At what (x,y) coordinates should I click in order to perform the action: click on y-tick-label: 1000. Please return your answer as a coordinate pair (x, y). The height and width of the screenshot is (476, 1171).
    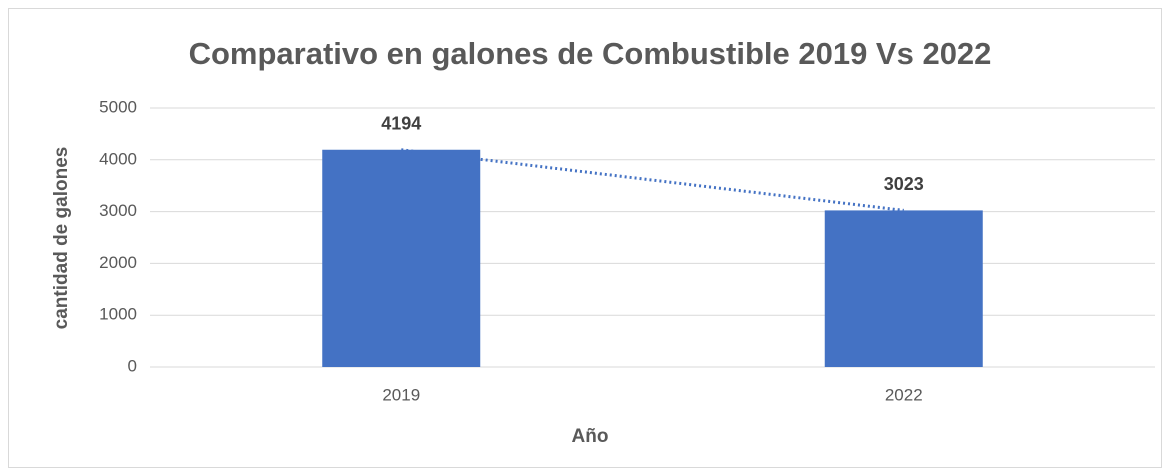
    Looking at the image, I should click on (118, 314).